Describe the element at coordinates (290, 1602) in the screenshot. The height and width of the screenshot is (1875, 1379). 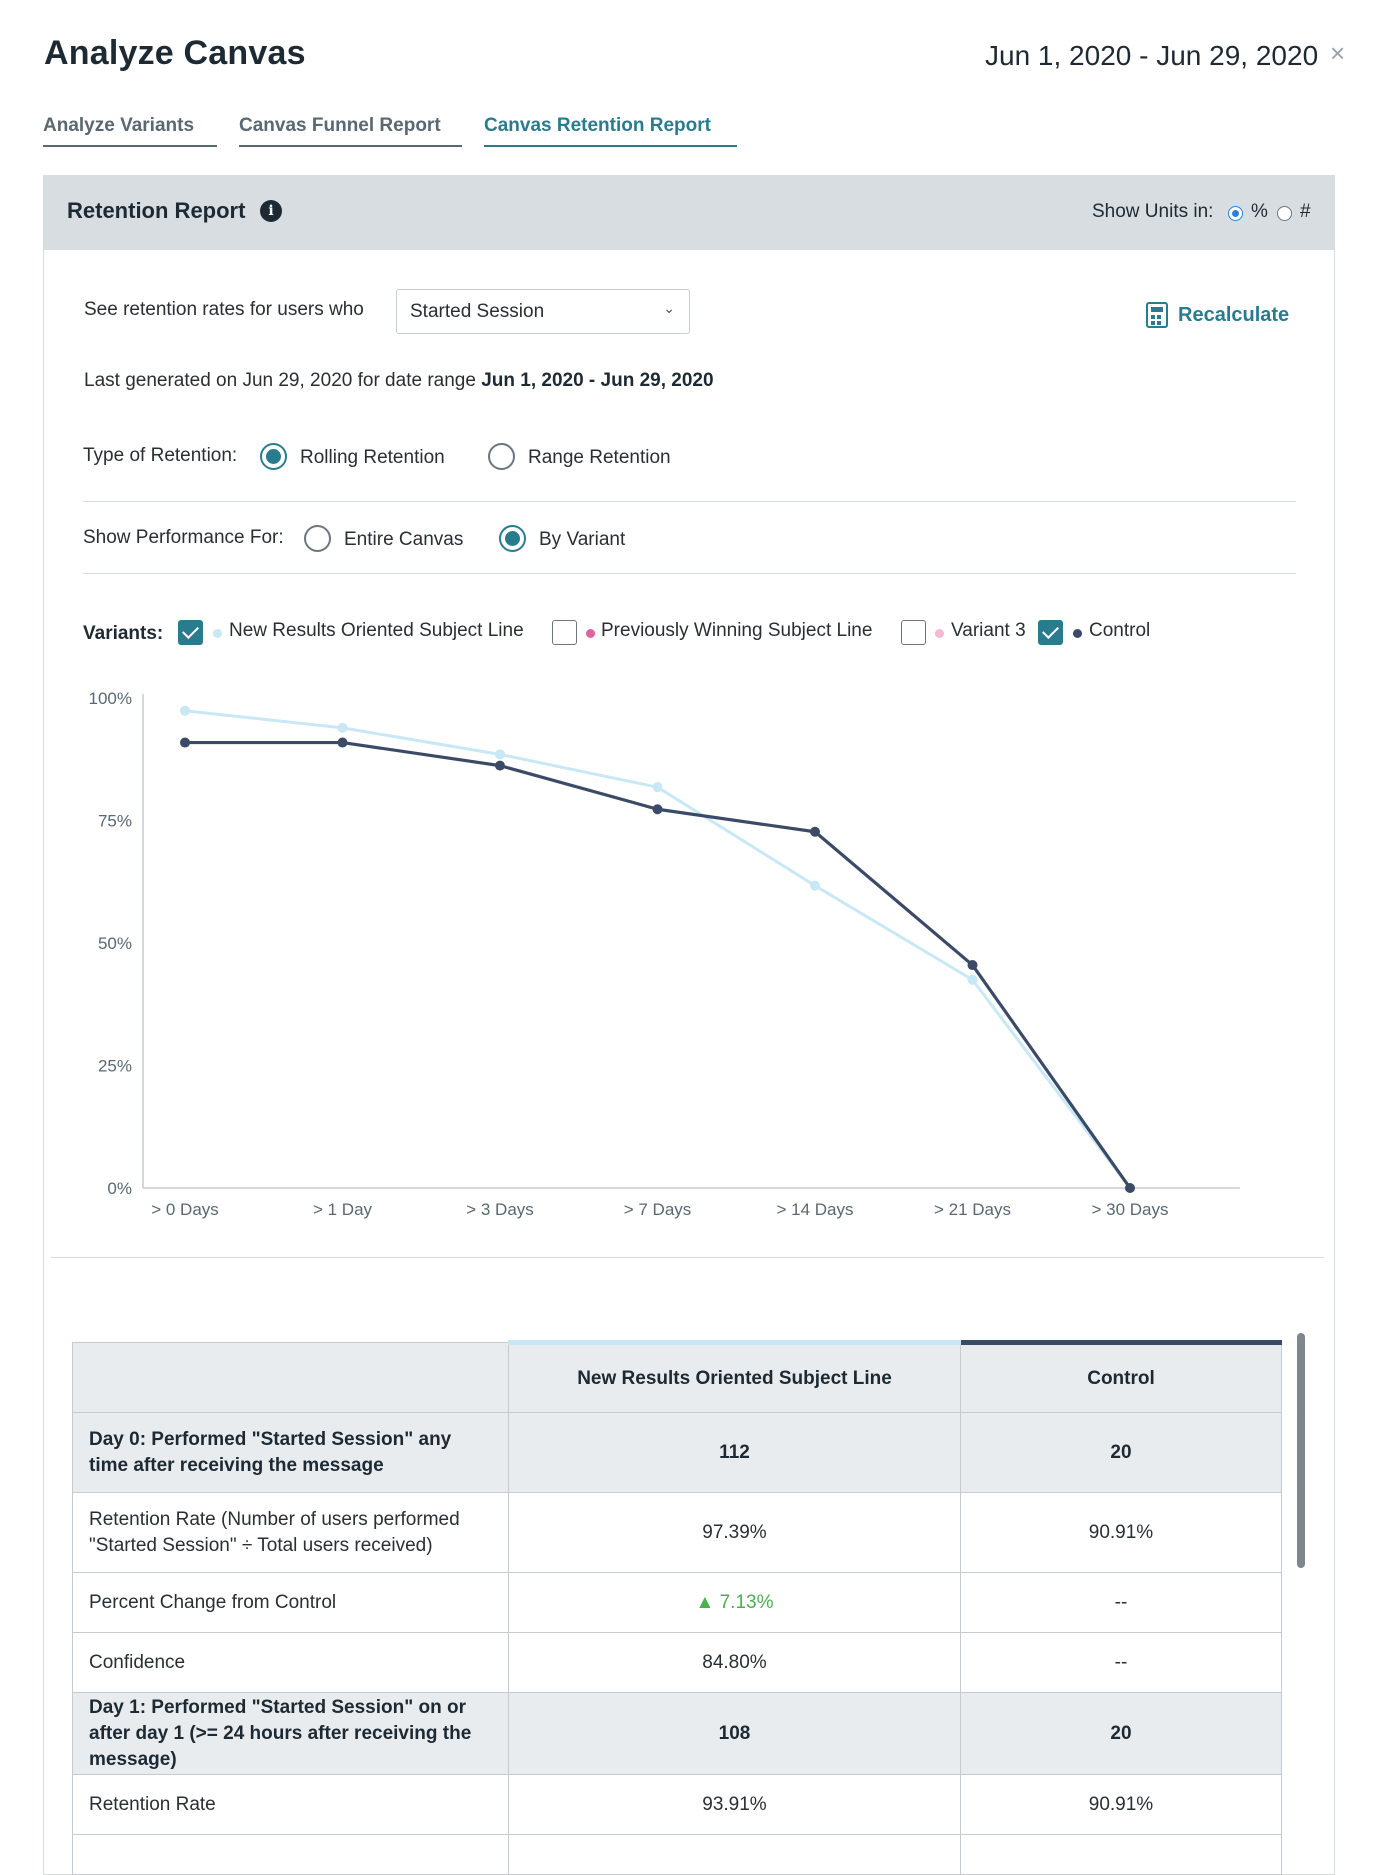
I see `row-label: Percent Change from Control` at that location.